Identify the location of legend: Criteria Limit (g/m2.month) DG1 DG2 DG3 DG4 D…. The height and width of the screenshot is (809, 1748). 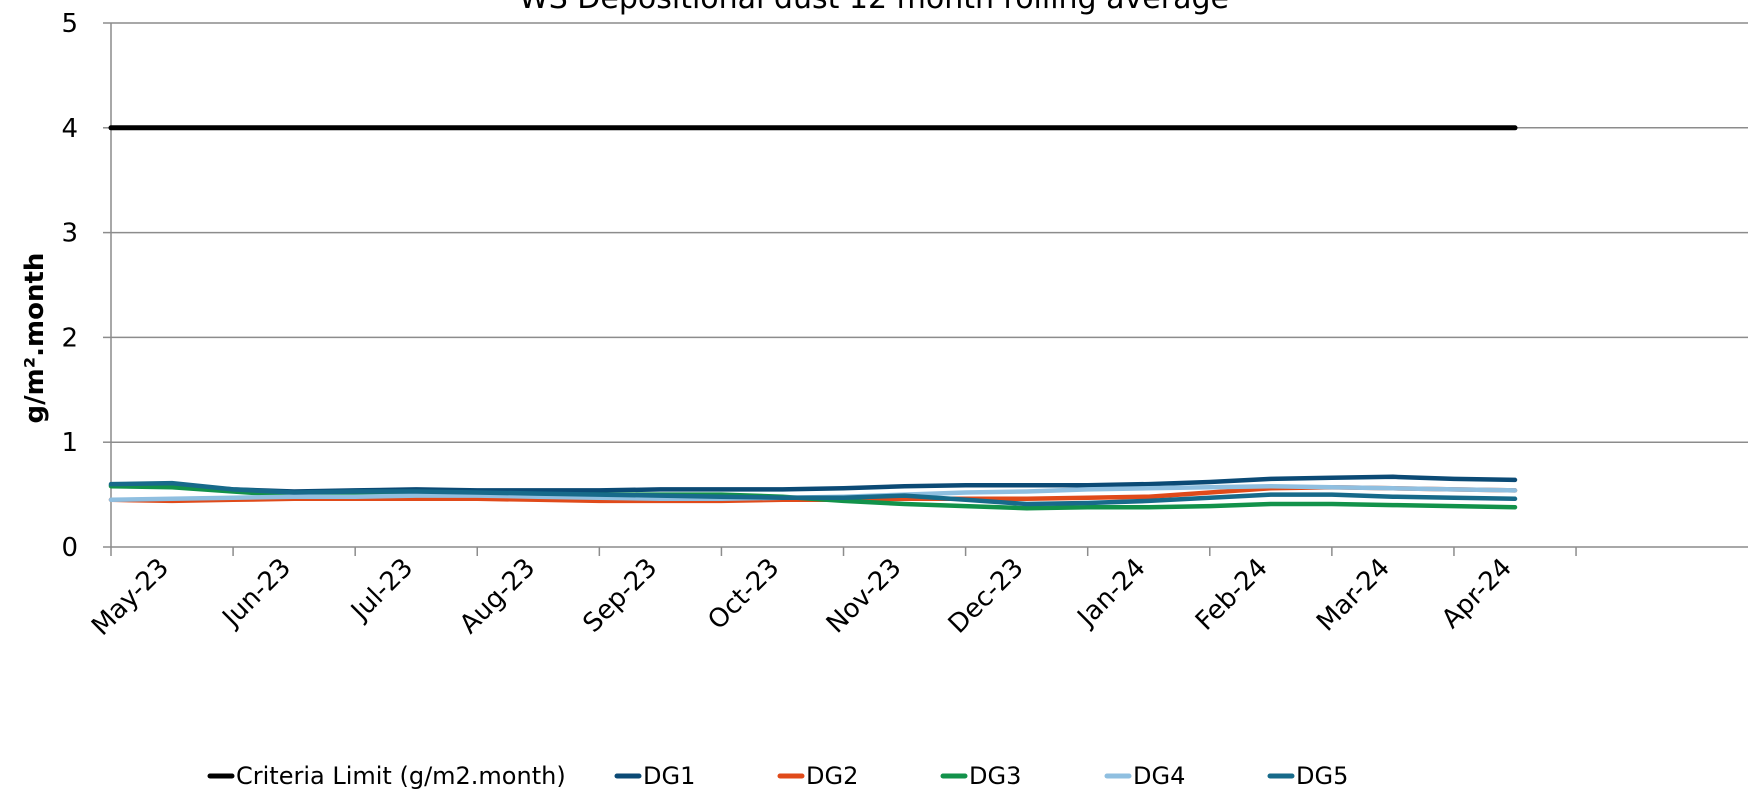
(777, 776).